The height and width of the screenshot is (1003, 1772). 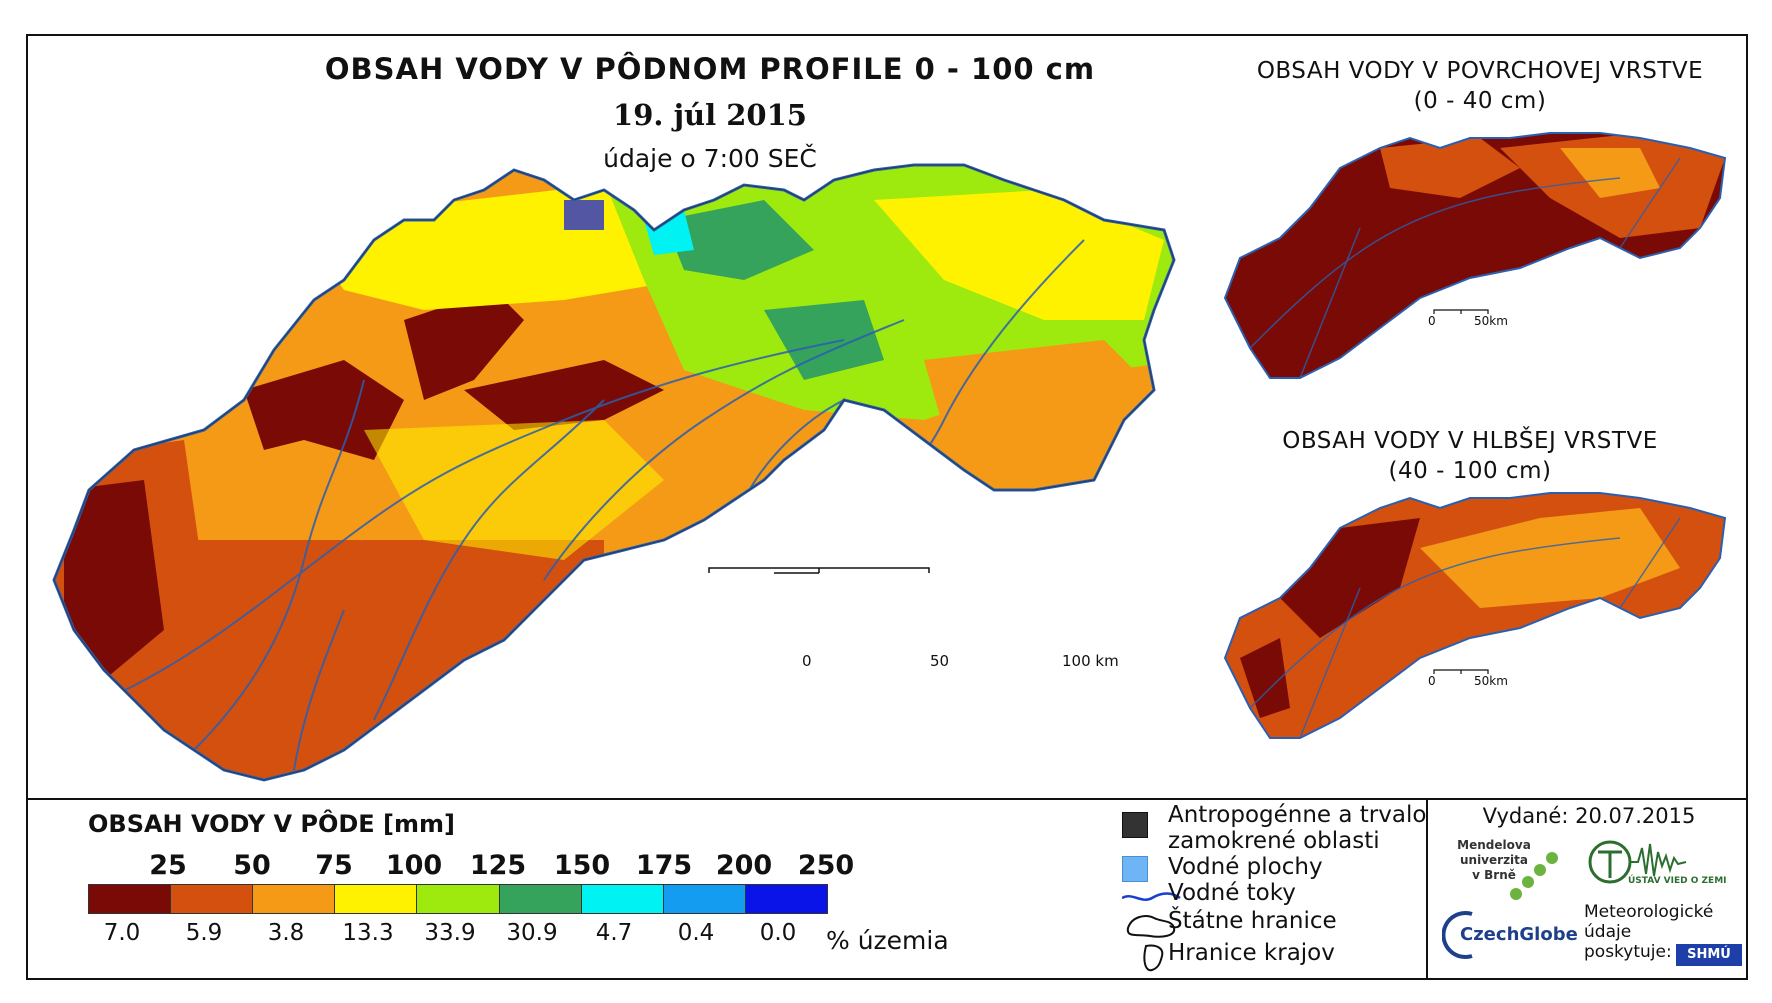 I want to click on legend-percentage: 3.8, so click(x=286, y=933).